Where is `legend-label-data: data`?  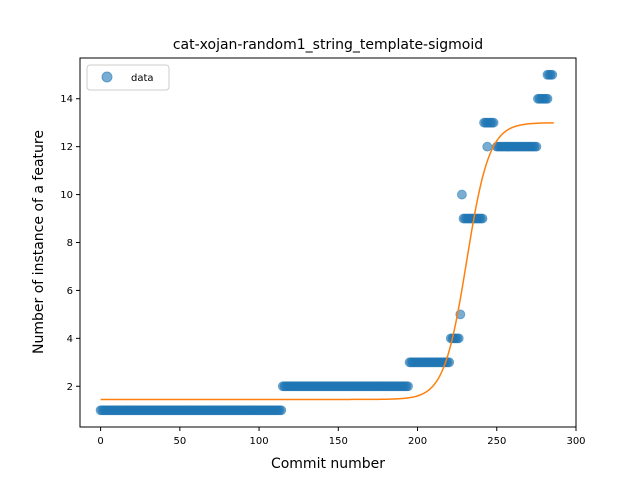 legend-label-data: data is located at coordinates (142, 78).